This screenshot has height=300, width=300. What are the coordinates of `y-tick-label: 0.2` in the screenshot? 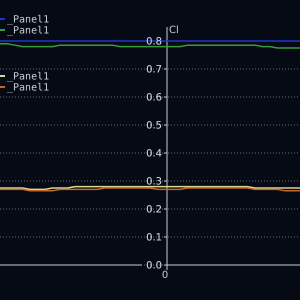 It's located at (154, 210).